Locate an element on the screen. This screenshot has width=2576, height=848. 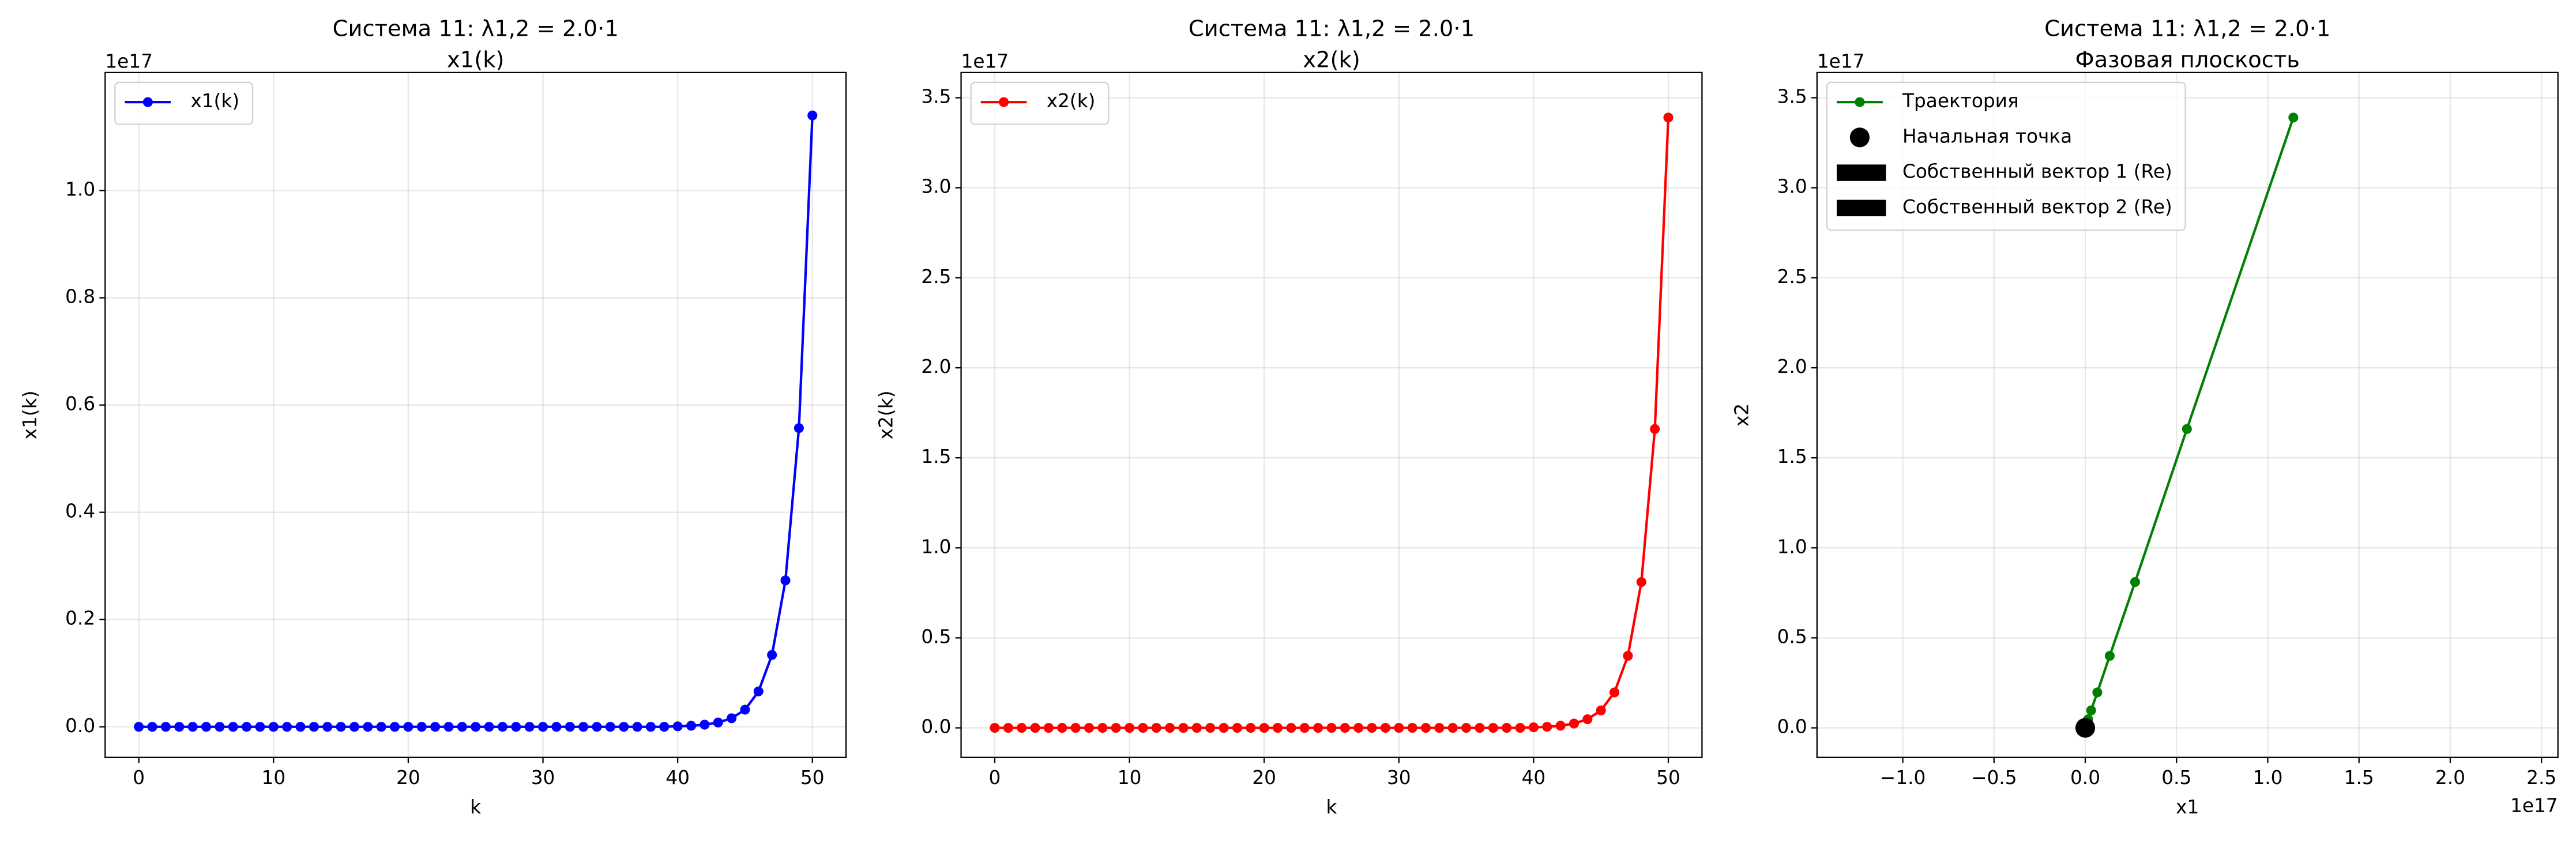
x-axis-label: k is located at coordinates (1331, 807).